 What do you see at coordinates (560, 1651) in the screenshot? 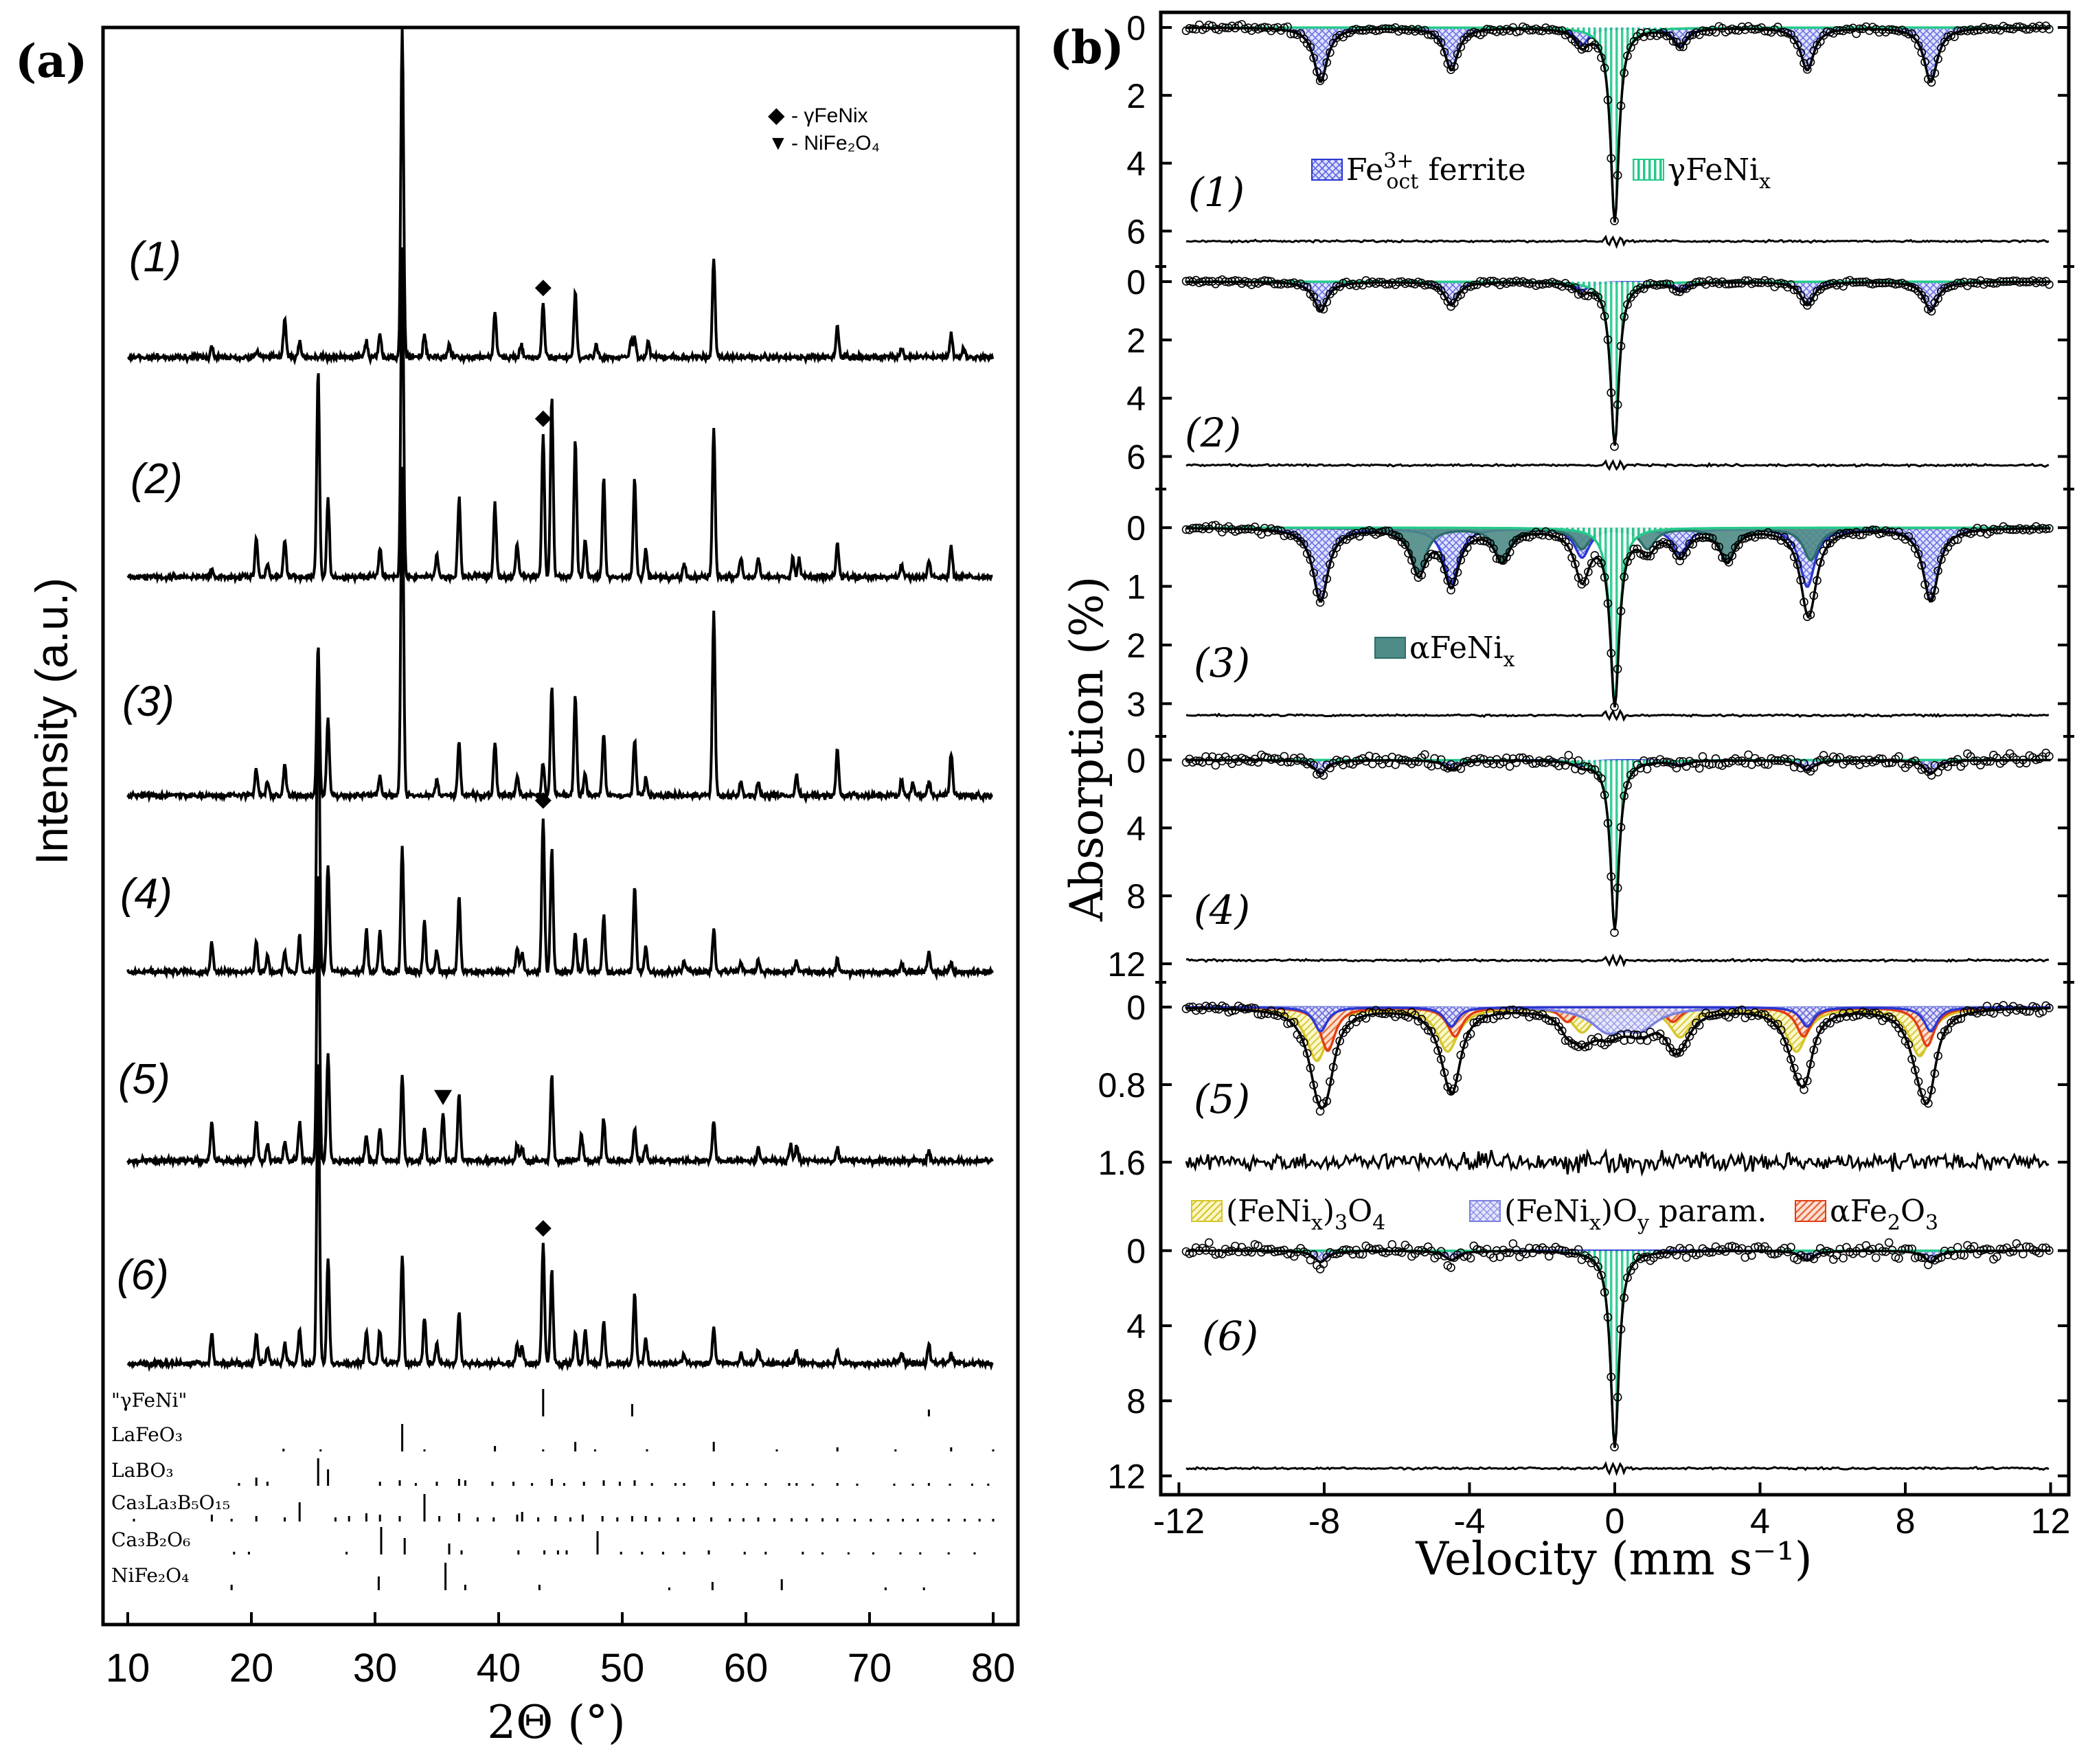
I see `panel-a-x-axis: 10 20 30 40 50 60 70 80` at bounding box center [560, 1651].